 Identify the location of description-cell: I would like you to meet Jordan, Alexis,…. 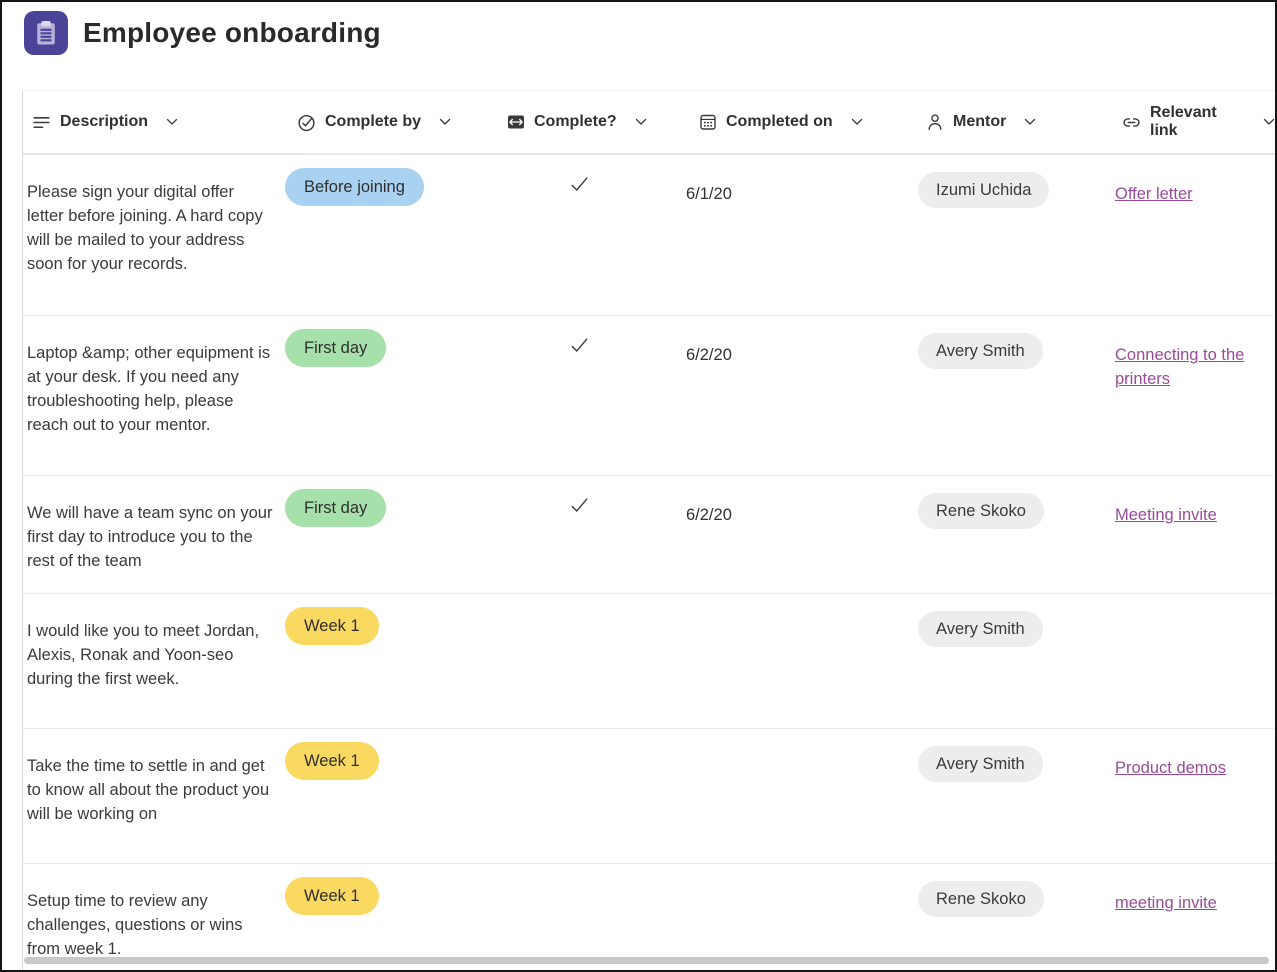
(154, 661).